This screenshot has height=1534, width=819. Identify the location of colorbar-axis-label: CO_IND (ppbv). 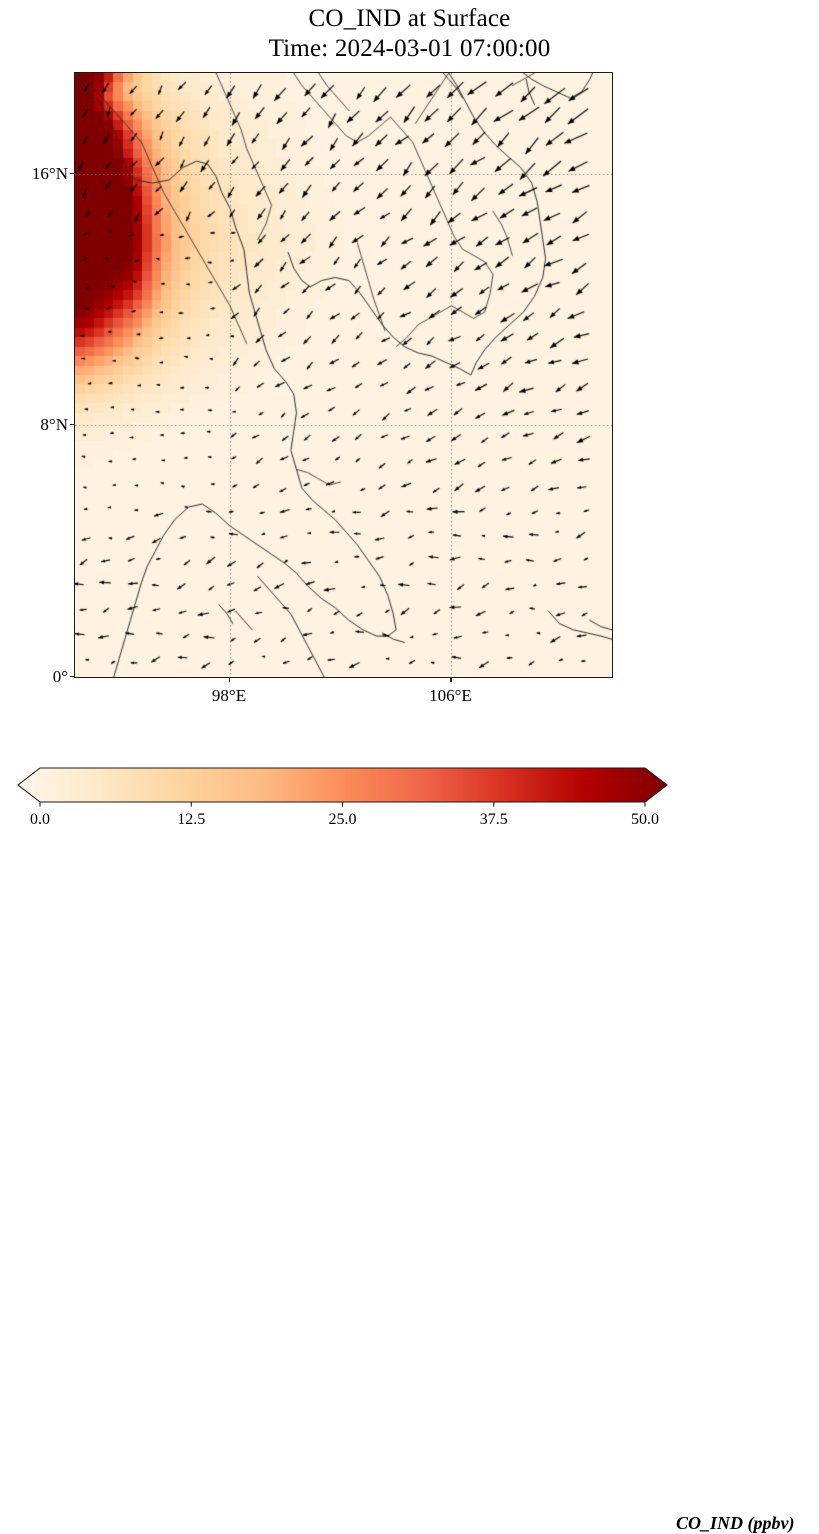
(735, 1523).